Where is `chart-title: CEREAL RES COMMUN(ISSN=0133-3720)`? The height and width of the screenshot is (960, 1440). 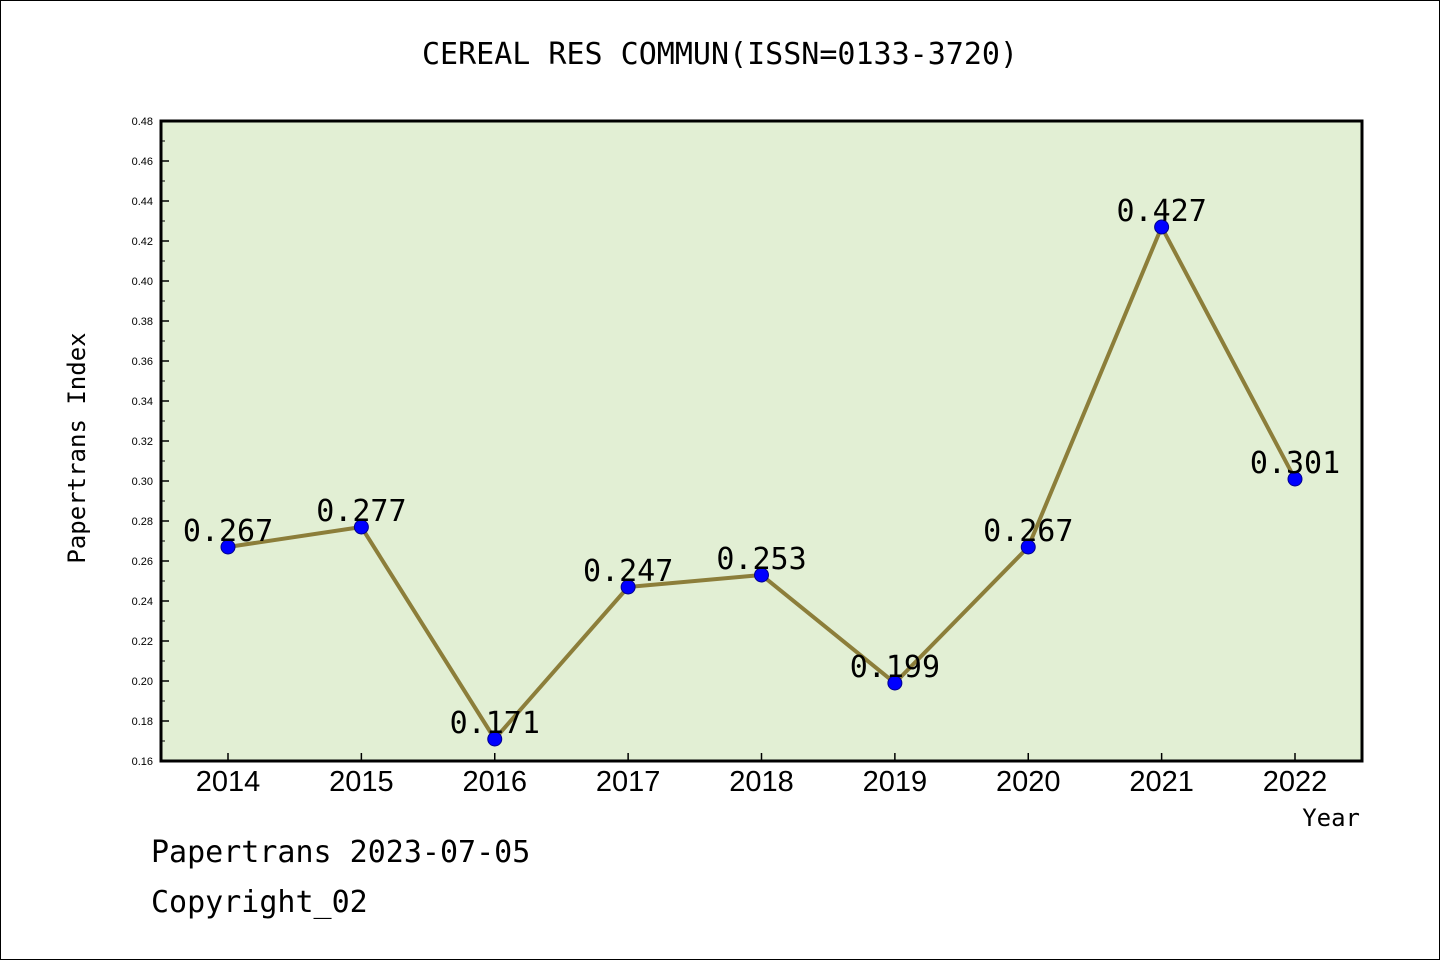 chart-title: CEREAL RES COMMUN(ISSN=0133-3720) is located at coordinates (720, 54).